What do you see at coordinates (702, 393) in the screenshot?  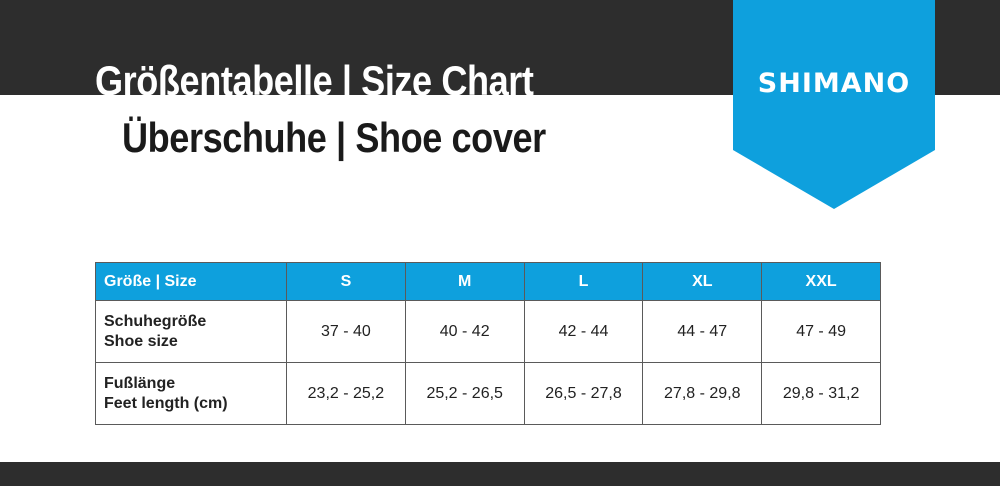 I see `table-cell: 27,8 - 29,8` at bounding box center [702, 393].